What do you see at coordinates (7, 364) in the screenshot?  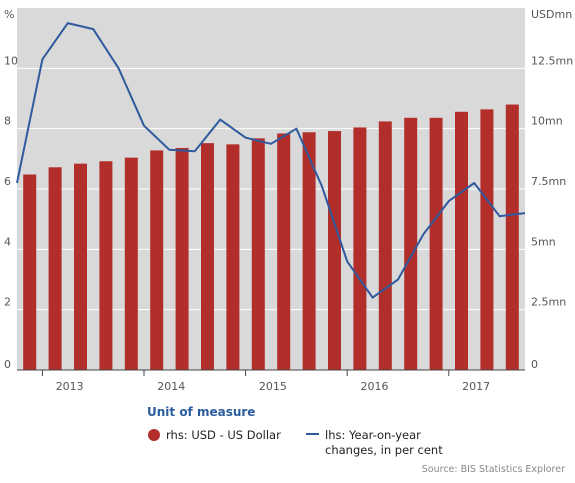 I see `left-tick-label: 0` at bounding box center [7, 364].